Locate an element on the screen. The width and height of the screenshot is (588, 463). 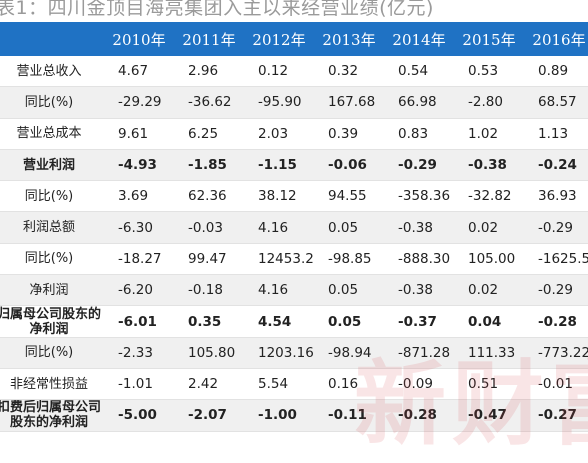
header-cell-year: 2015年 is located at coordinates (489, 39).